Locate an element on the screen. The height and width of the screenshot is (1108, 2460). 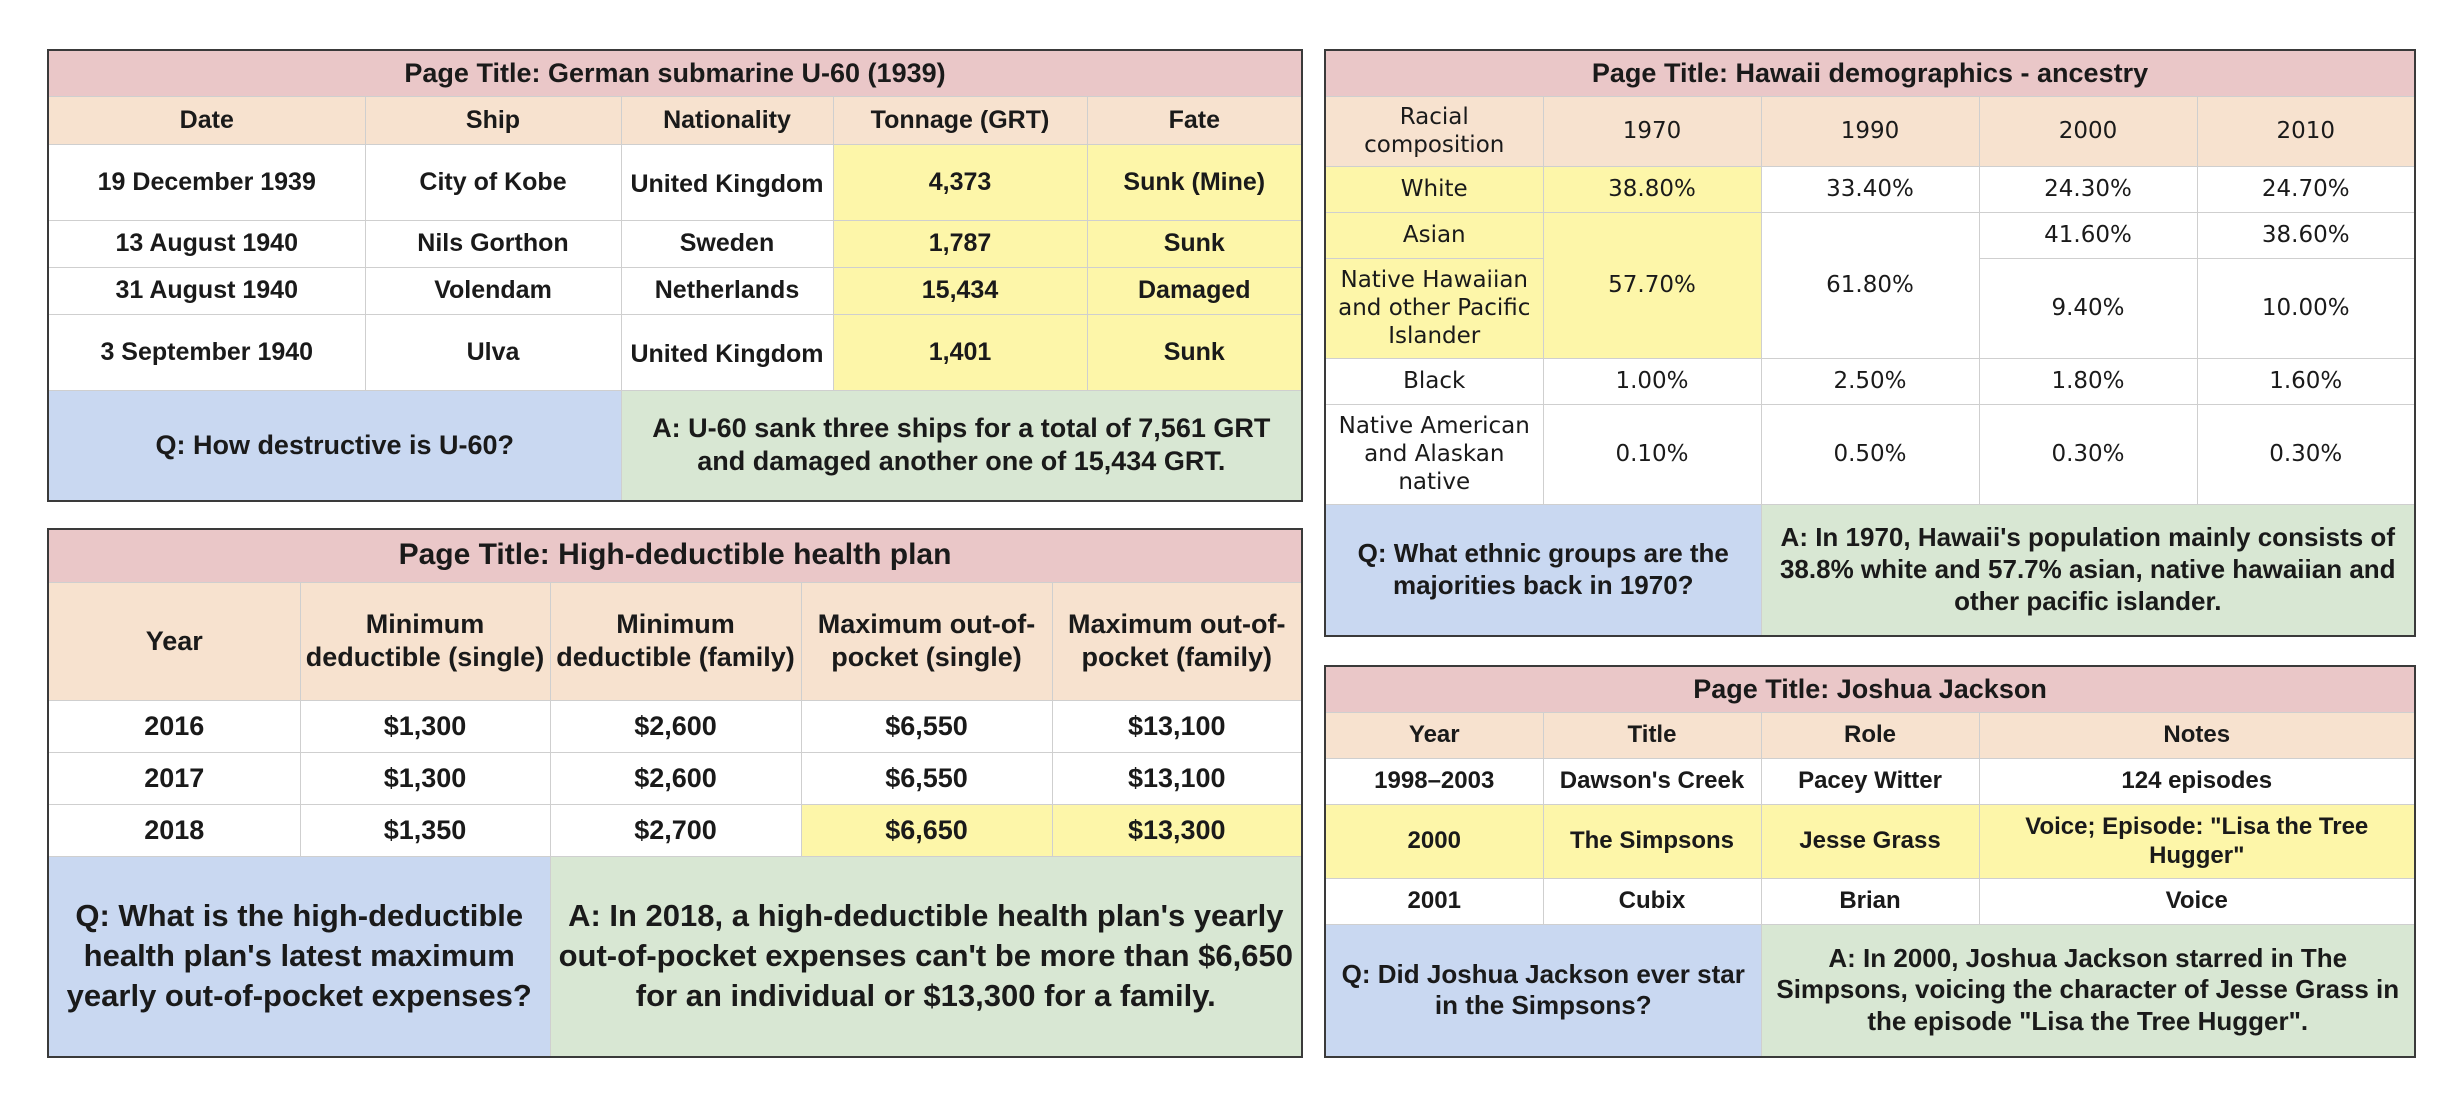
table-cell: 2017 is located at coordinates (174, 778).